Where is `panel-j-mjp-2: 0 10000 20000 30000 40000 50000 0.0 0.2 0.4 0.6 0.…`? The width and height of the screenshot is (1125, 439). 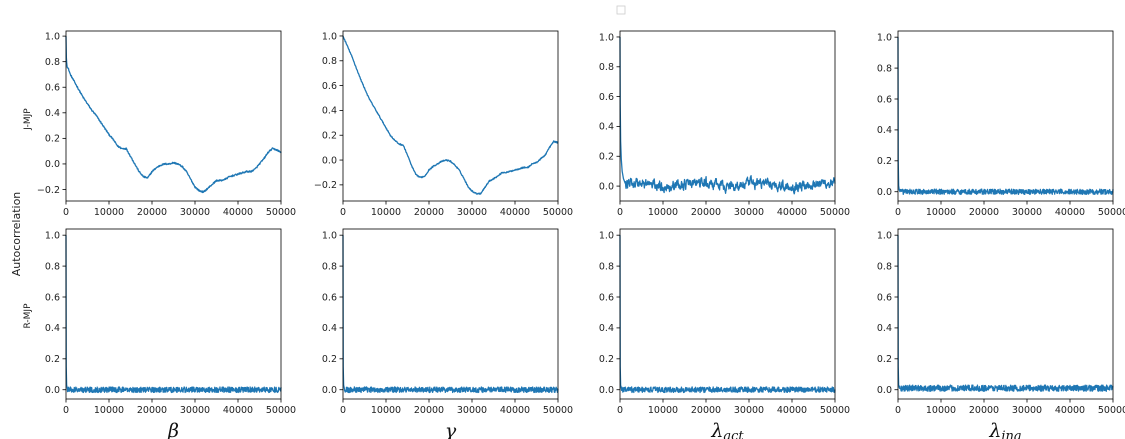
panel-j-mjp-2: 0 10000 20000 30000 40000 50000 0.0 0.2 0.4 0.6 0.… is located at coordinates (724, 124).